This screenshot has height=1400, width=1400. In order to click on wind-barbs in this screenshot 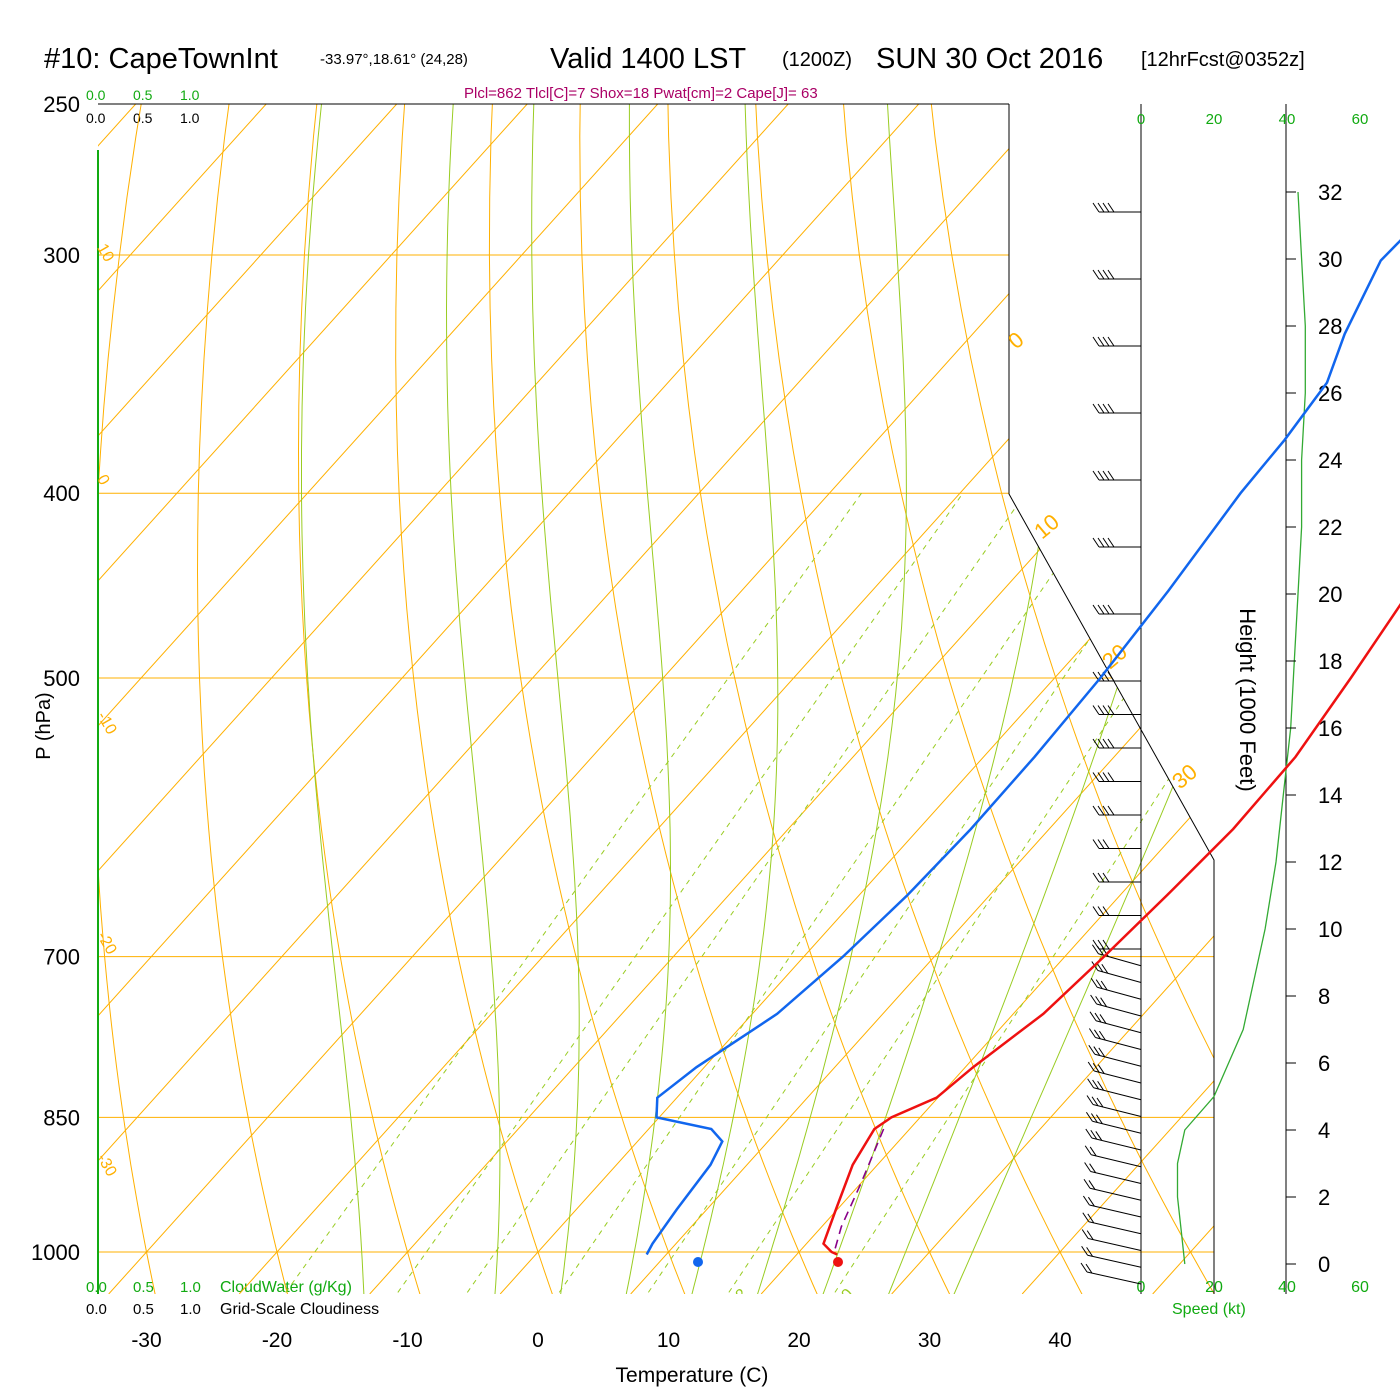, I will do `click(1111, 743)`.